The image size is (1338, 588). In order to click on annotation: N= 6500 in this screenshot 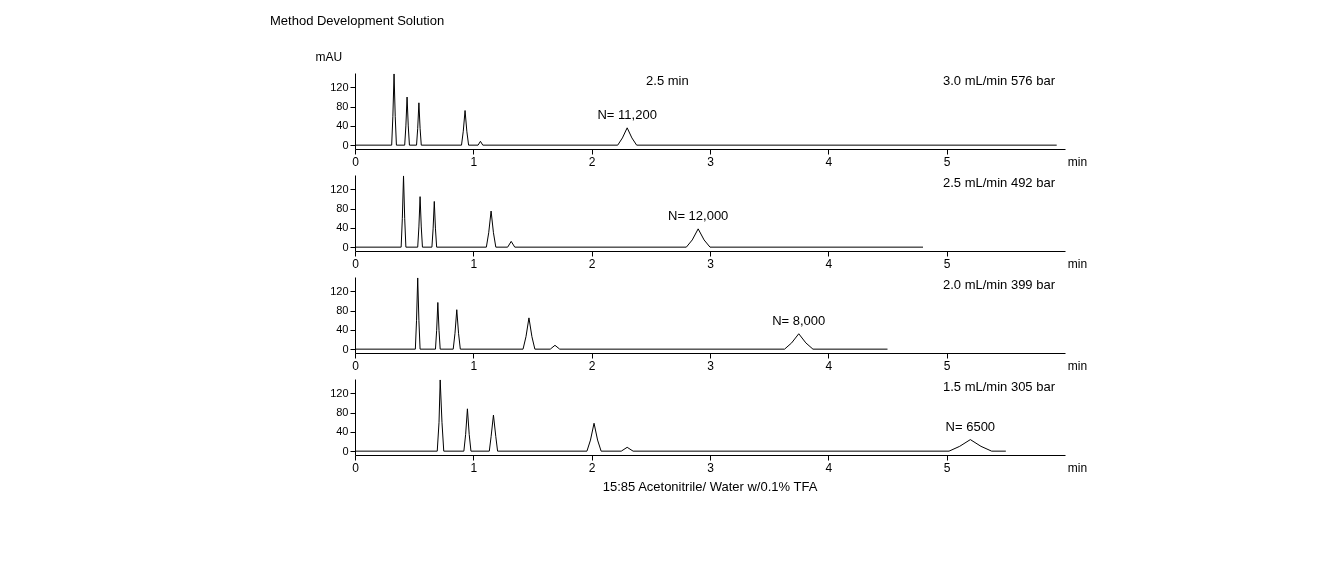, I will do `click(970, 426)`.